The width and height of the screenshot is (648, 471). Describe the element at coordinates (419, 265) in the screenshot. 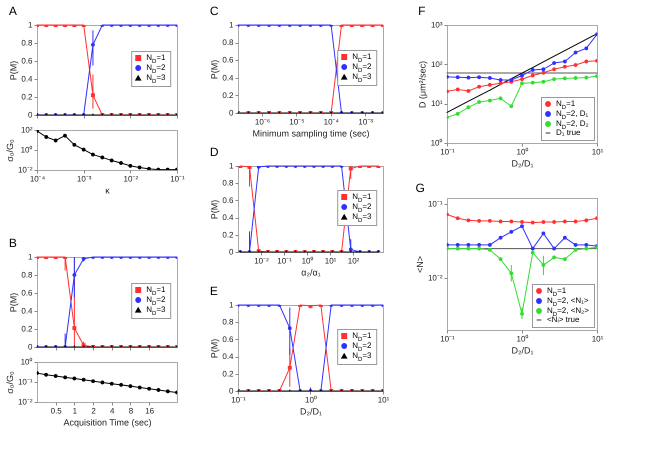

I see `y-axis-title: <N>` at that location.